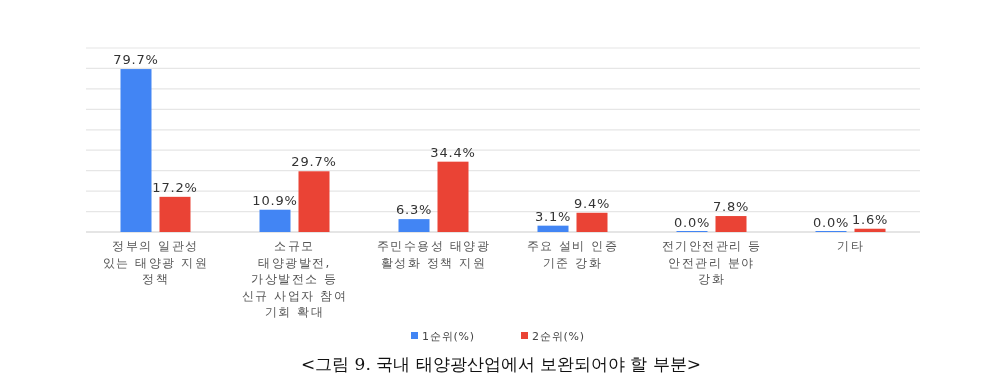  What do you see at coordinates (155, 262) in the screenshot?
I see `x-tick-label: 정부의 일관성 있는 태양광 지원 정책` at bounding box center [155, 262].